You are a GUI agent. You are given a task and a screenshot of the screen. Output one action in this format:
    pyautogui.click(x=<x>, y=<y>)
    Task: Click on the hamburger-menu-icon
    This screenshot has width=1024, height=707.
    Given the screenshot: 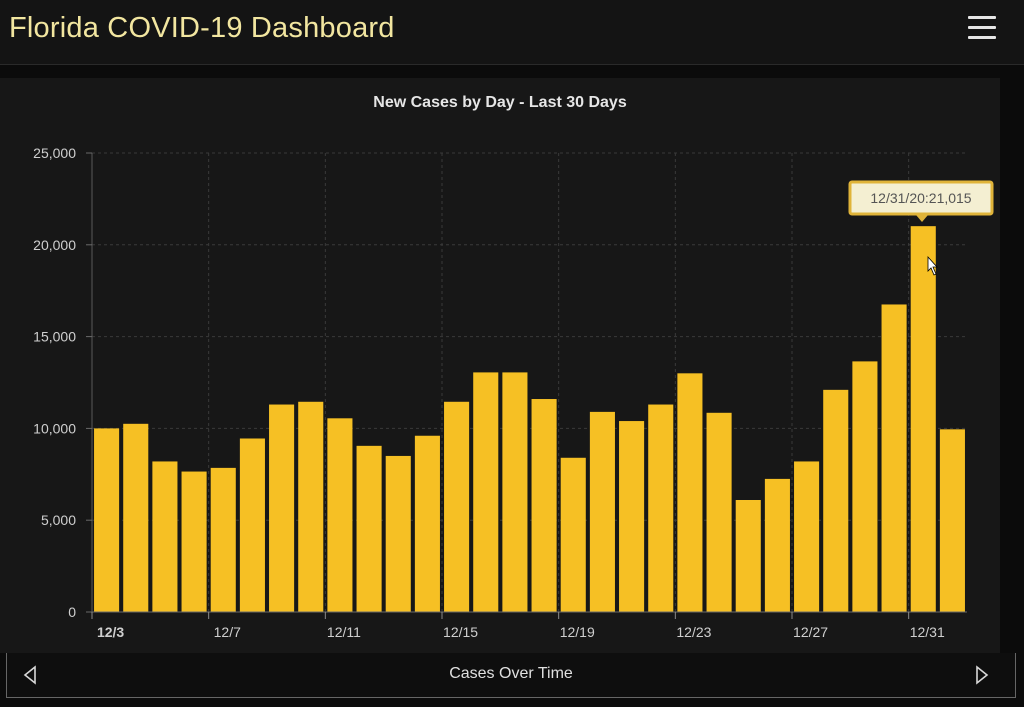 What is the action you would take?
    pyautogui.click(x=982, y=28)
    